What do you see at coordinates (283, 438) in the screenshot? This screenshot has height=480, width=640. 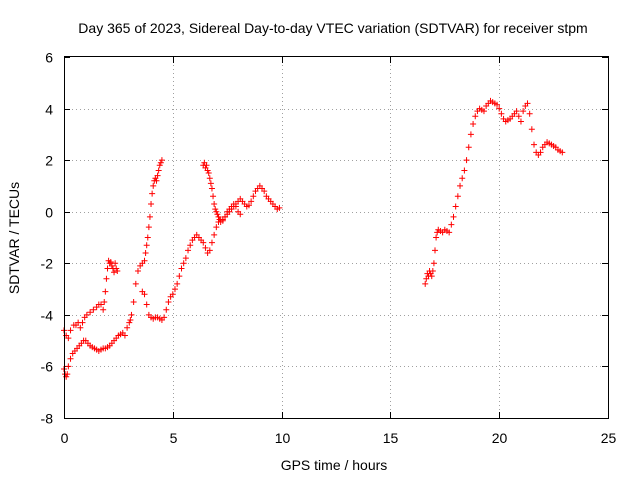 I see `x-tick-label: 10` at bounding box center [283, 438].